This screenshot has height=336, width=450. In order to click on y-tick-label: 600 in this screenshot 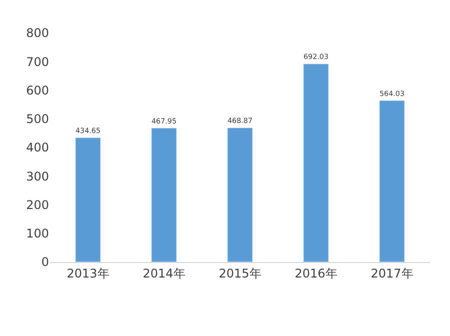, I will do `click(37, 90)`.